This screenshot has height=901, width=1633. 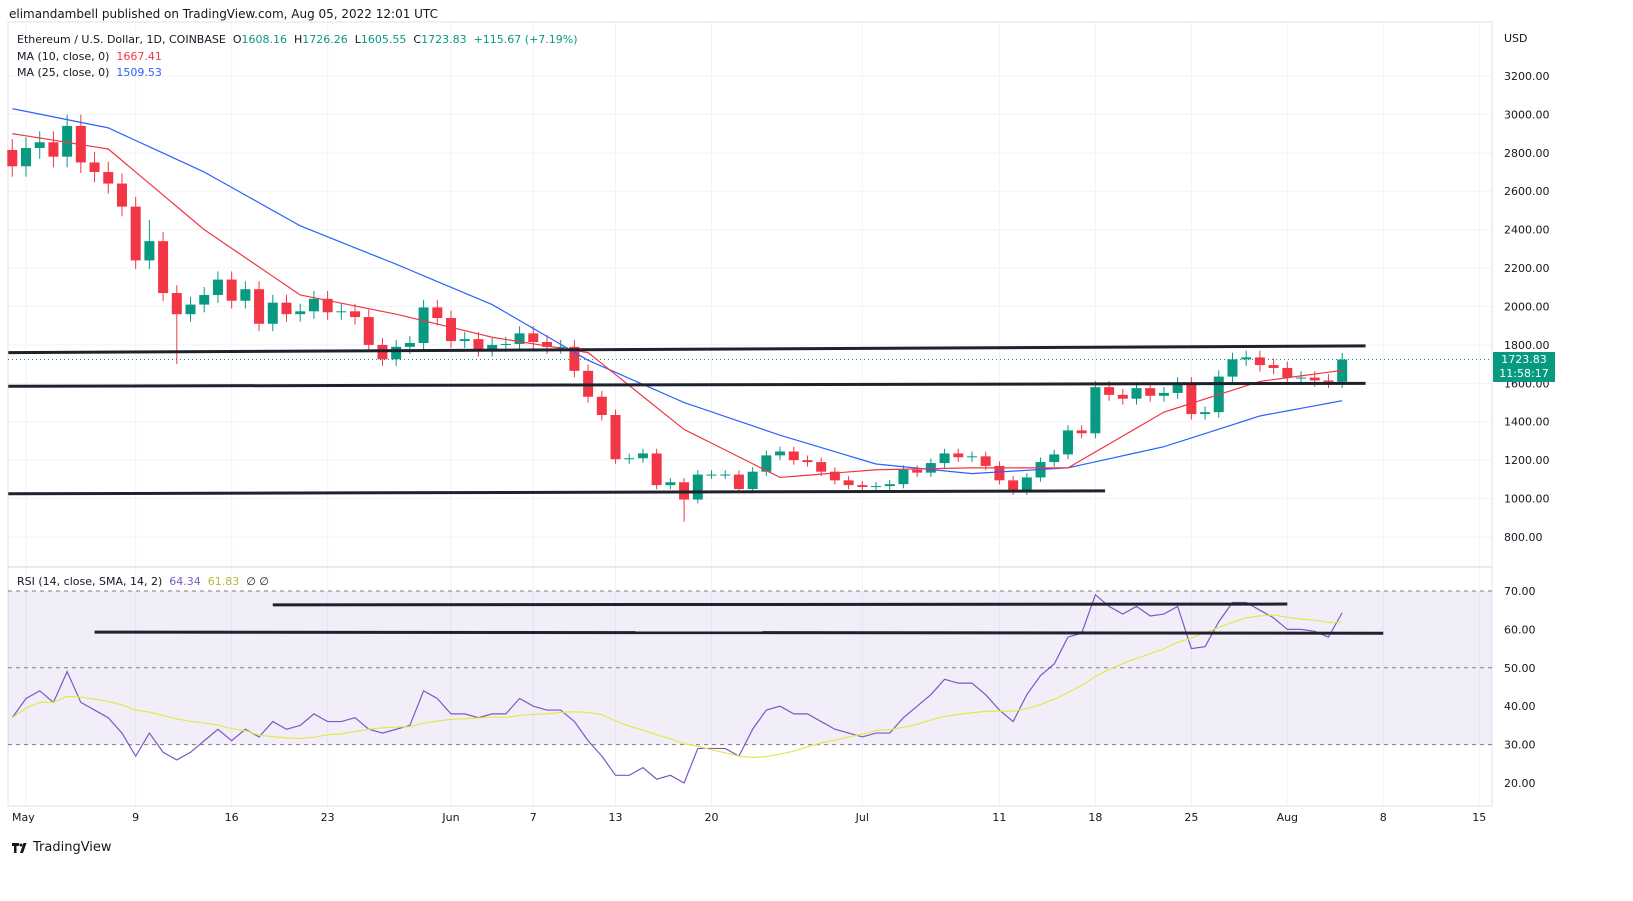 I want to click on time-axis-tick: Aug, so click(x=1287, y=817).